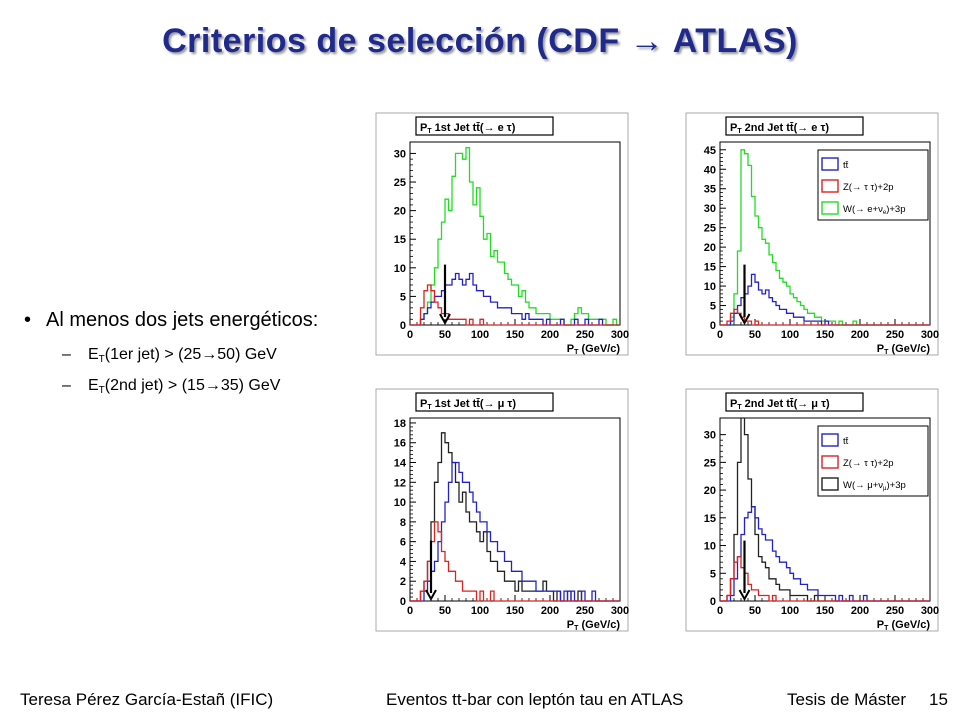 The image size is (960, 720). I want to click on sub2-arrow: →, so click(212, 385).